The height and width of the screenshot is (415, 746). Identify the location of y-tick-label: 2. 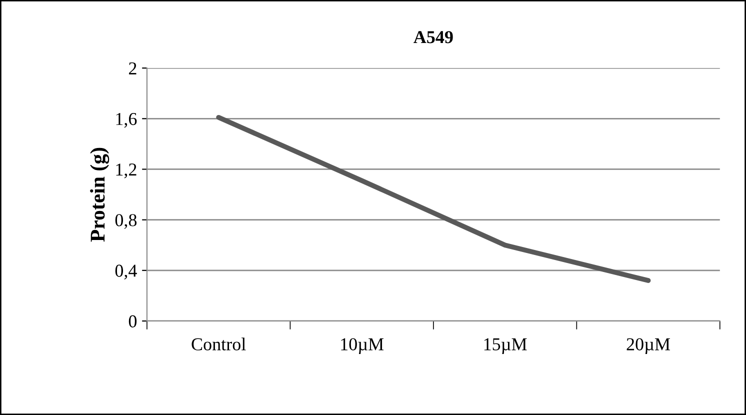
(132, 68).